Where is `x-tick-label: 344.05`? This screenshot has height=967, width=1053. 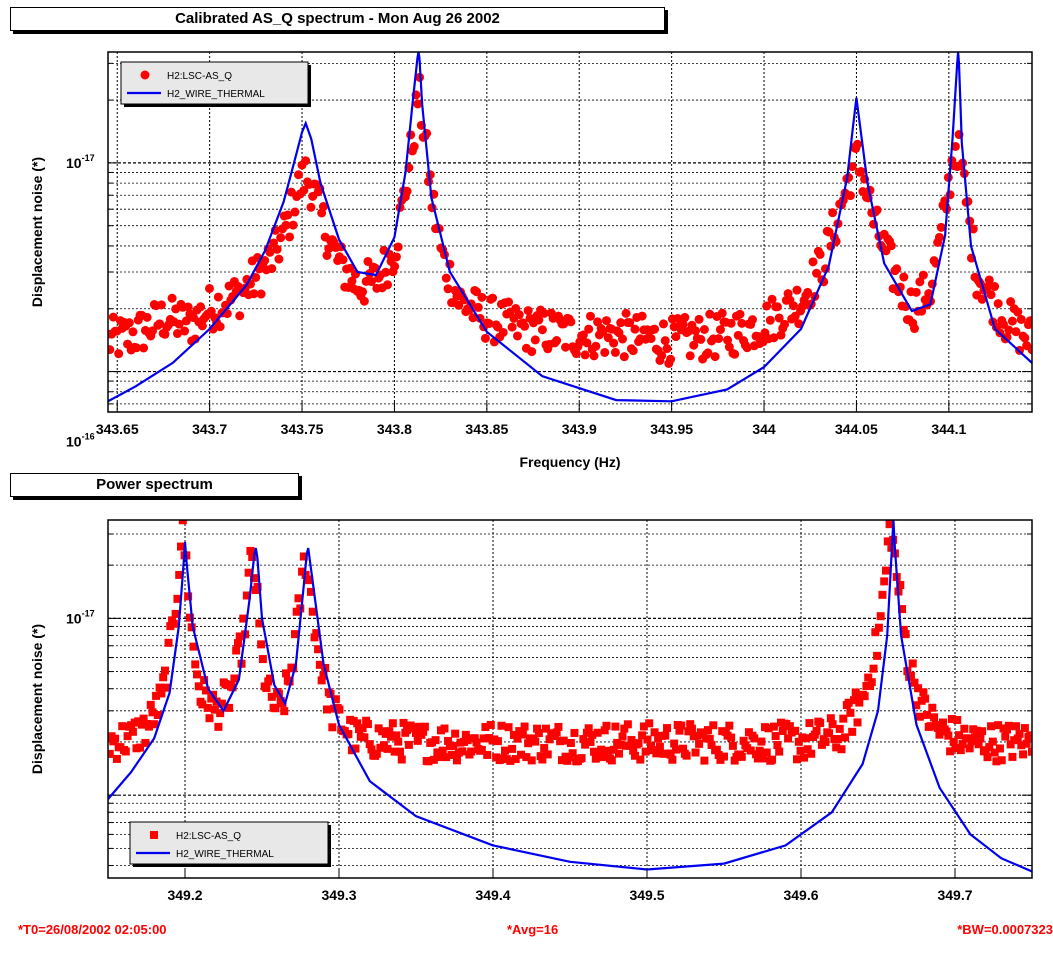 x-tick-label: 344.05 is located at coordinates (856, 429).